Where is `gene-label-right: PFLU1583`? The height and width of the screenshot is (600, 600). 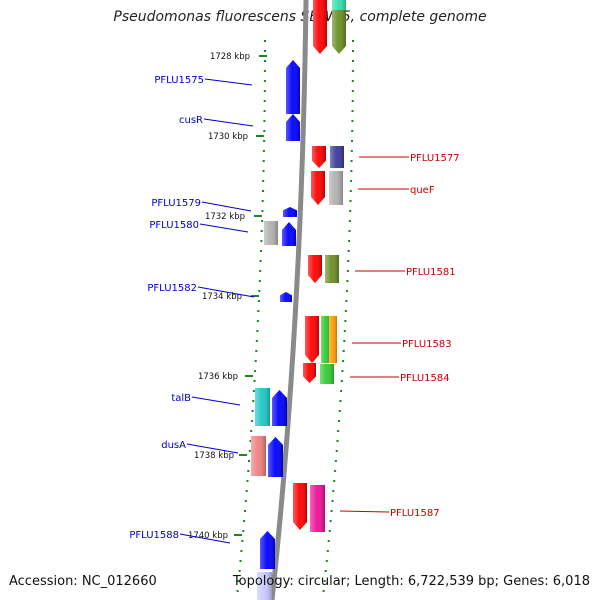 gene-label-right: PFLU1583 is located at coordinates (427, 344).